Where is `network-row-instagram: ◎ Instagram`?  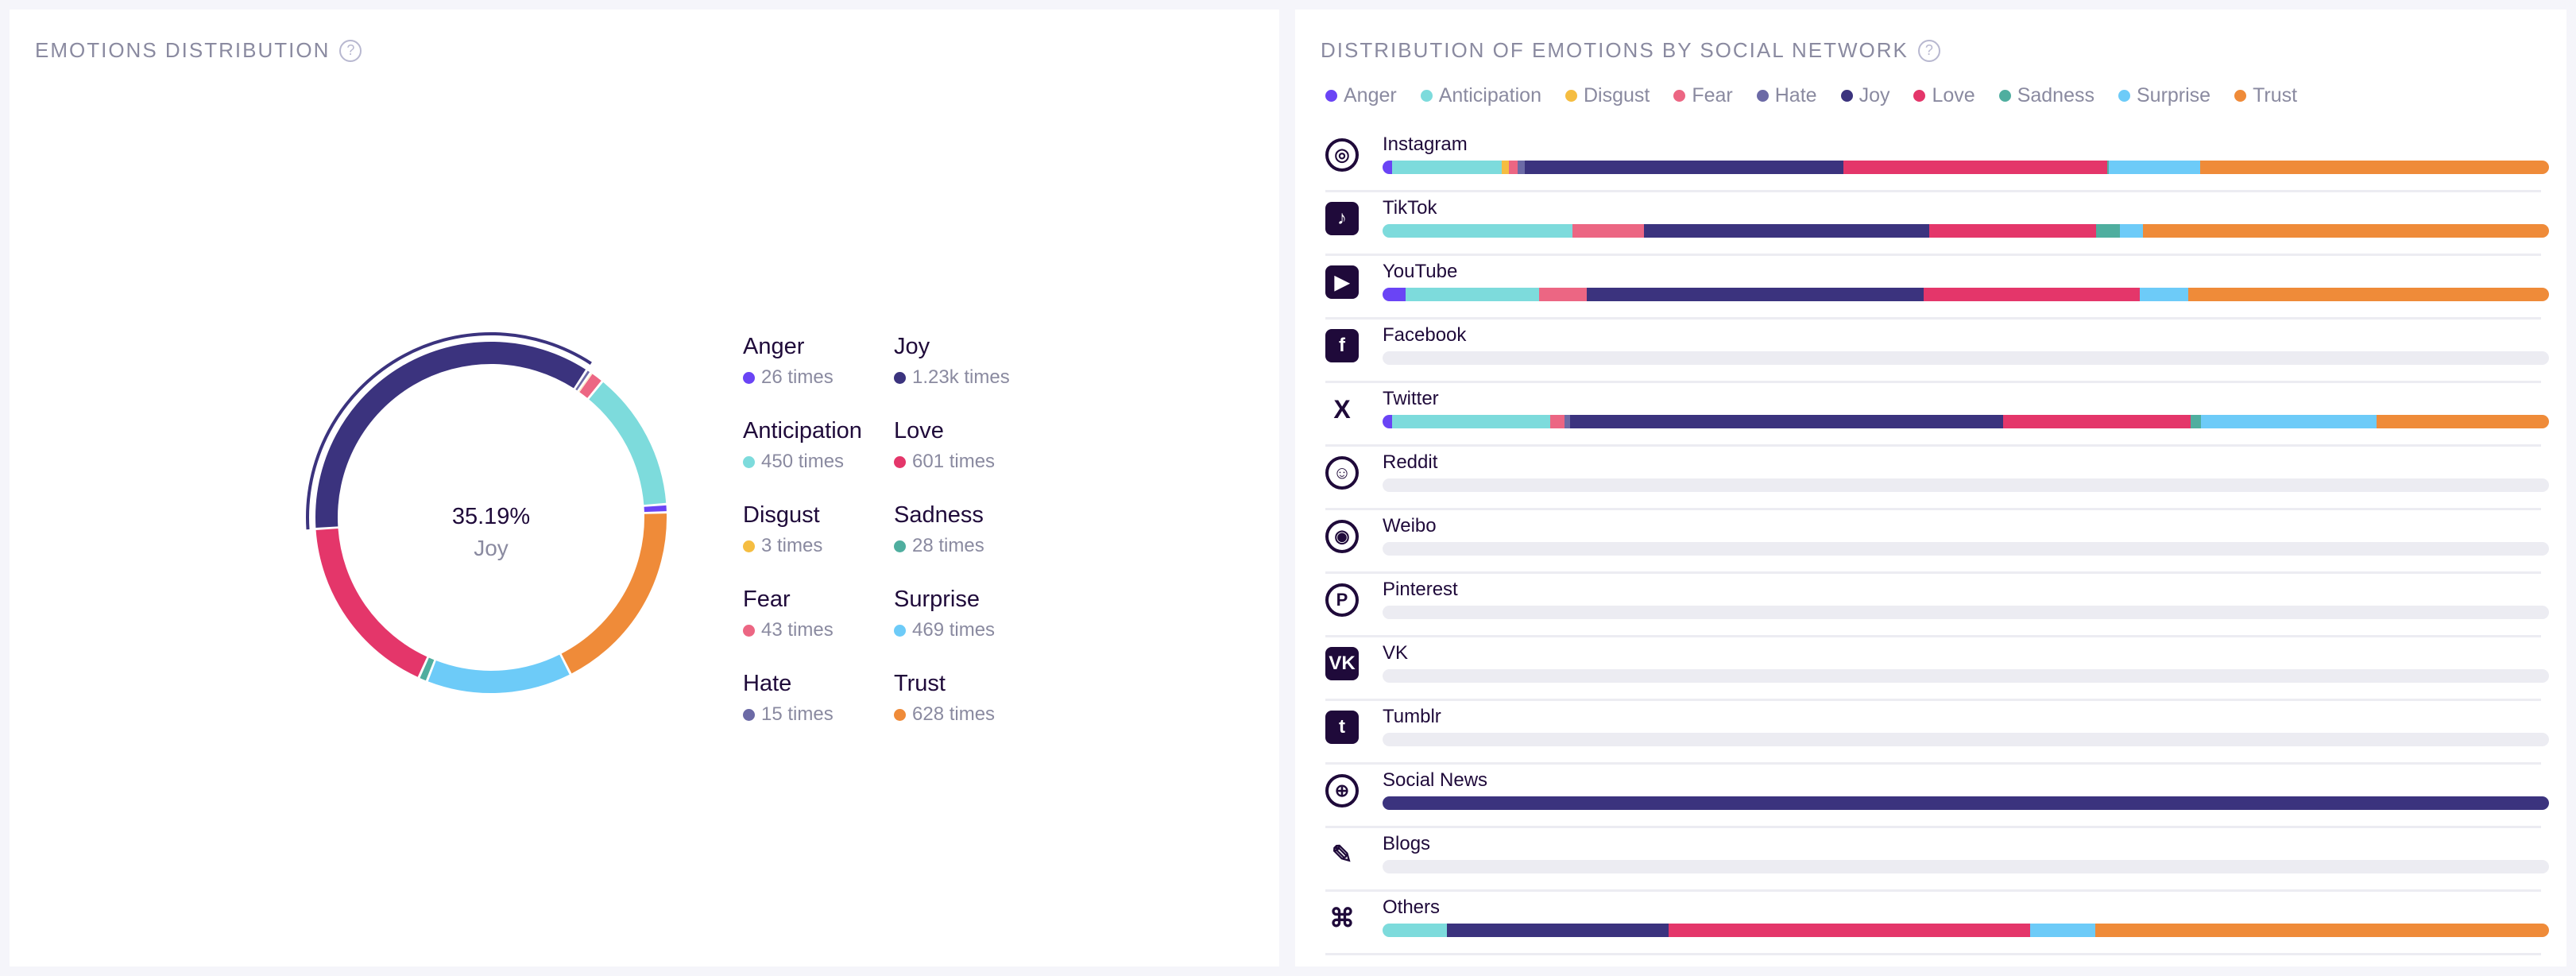
network-row-instagram: ◎ Instagram is located at coordinates (1937, 160).